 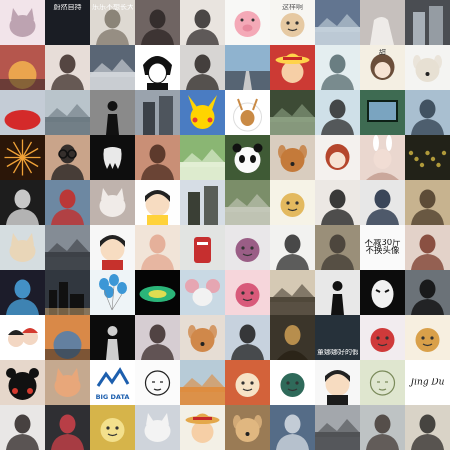 What do you see at coordinates (112, 382) in the screenshot?
I see `logo-avatar: BIG DATA` at bounding box center [112, 382].